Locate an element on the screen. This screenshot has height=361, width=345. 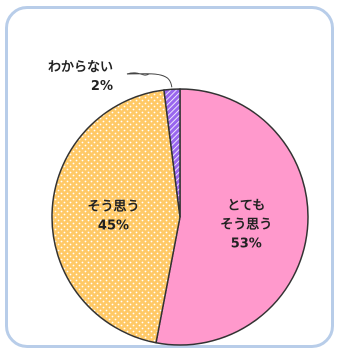
slice-percent-label: 45% is located at coordinates (113, 225).